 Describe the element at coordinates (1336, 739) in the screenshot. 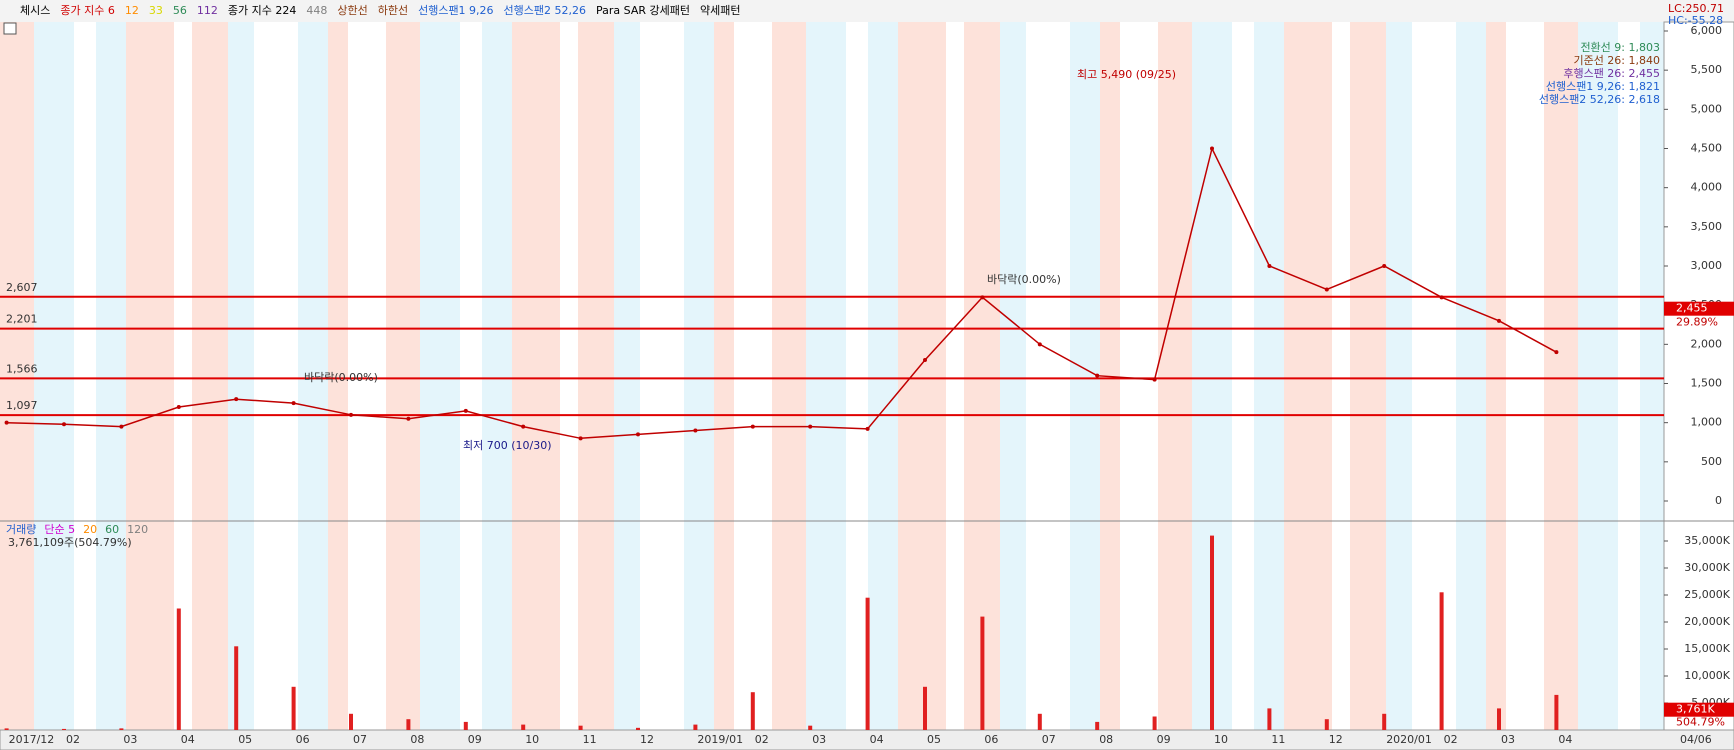

I see `x-tick-label: 12` at that location.